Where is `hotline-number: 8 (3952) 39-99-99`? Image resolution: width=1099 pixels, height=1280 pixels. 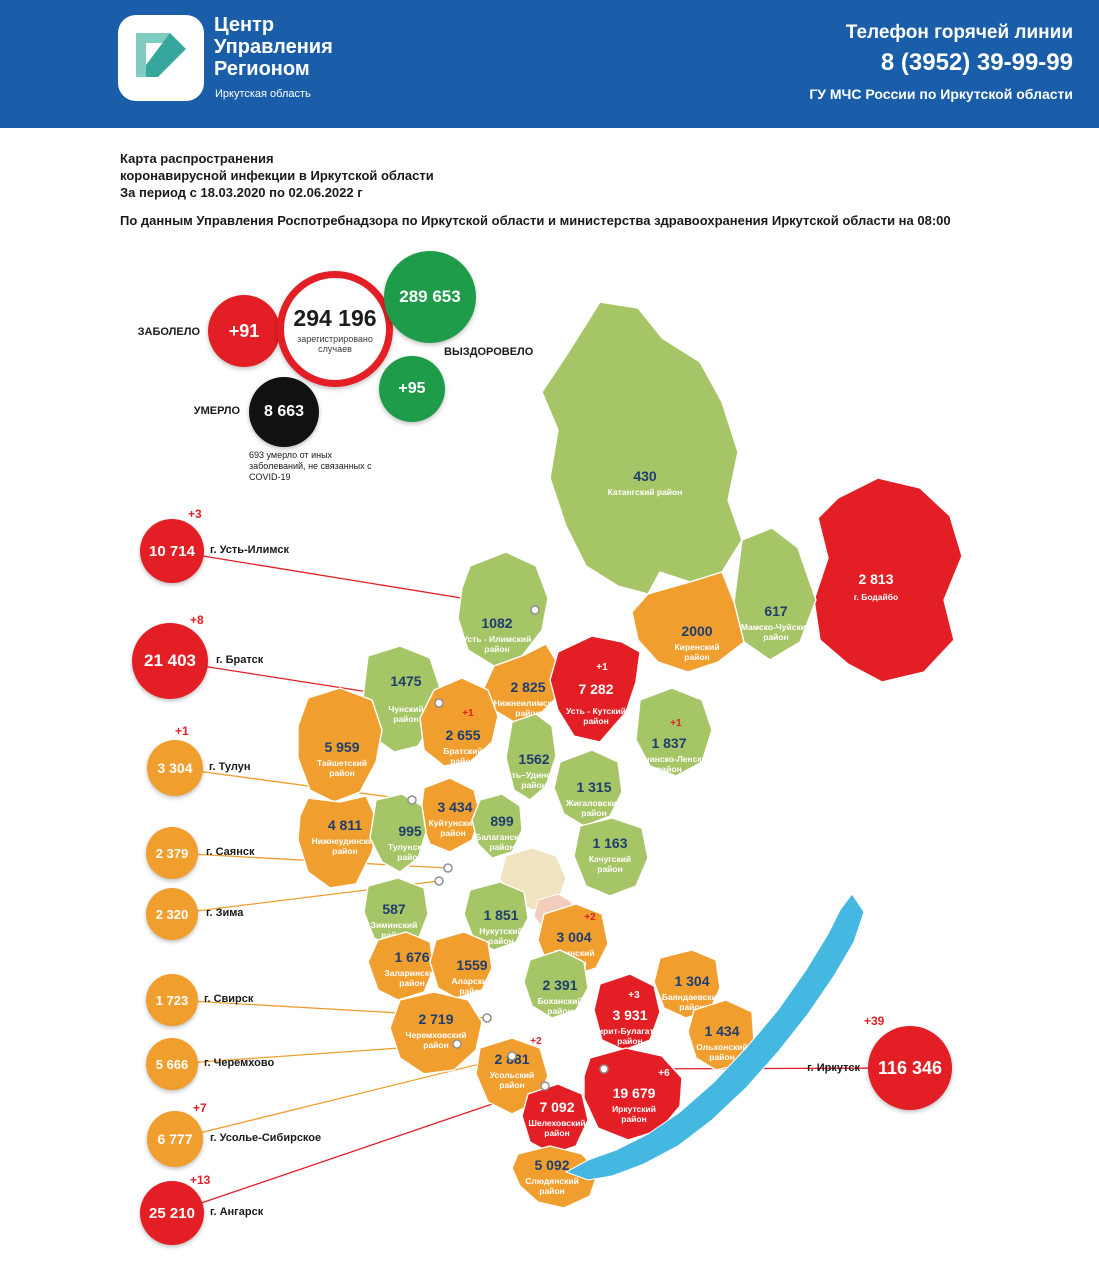
hotline-number: 8 (3952) 39-99-99 is located at coordinates (976, 62).